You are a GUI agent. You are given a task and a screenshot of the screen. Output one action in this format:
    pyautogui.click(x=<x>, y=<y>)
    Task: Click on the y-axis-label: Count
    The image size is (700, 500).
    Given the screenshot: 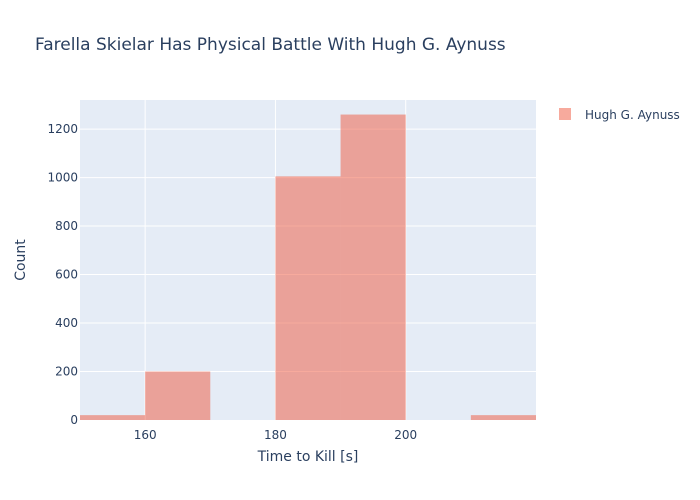 What is the action you would take?
    pyautogui.click(x=21, y=260)
    